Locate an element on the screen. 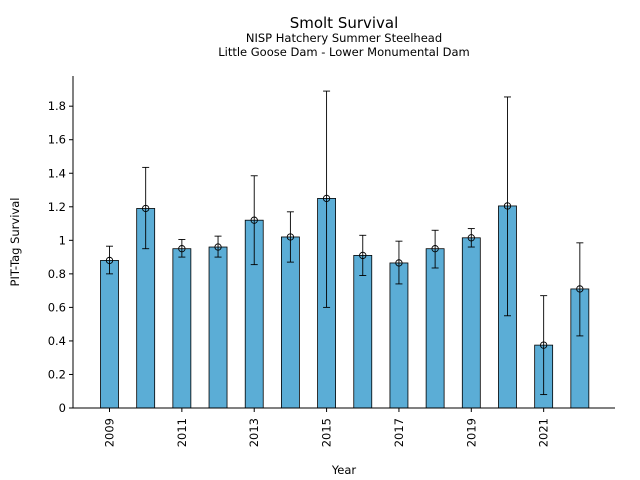  bar-2011 is located at coordinates (182, 328).